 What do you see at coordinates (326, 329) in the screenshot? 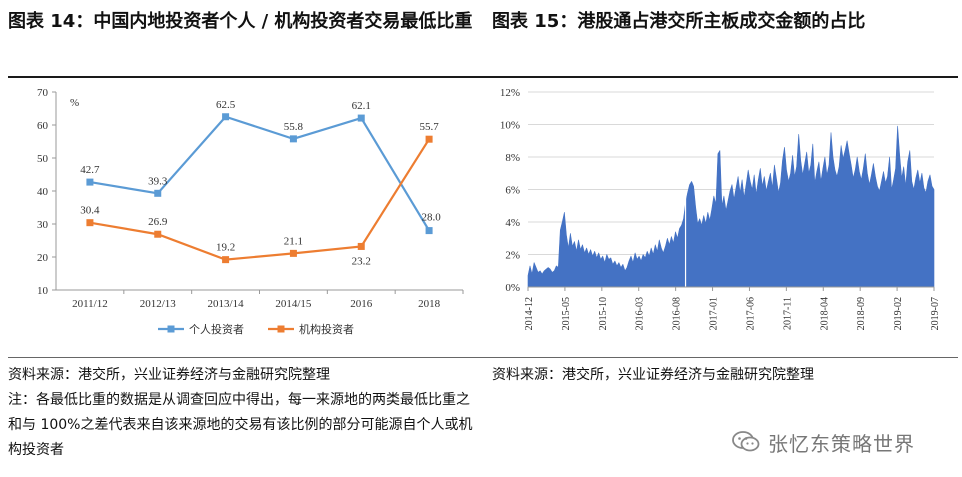
I see `legend-label: 机构投资者` at bounding box center [326, 329].